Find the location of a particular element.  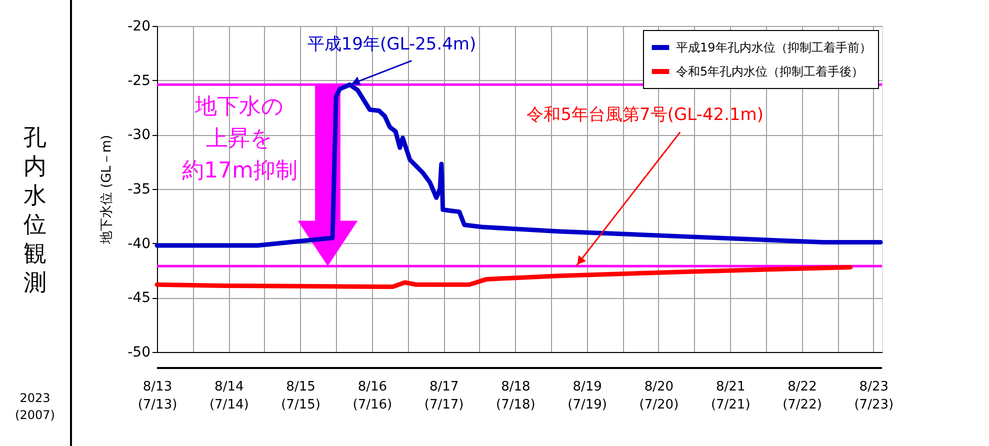

text: 孔内水位観測 is located at coordinates (35, 210).